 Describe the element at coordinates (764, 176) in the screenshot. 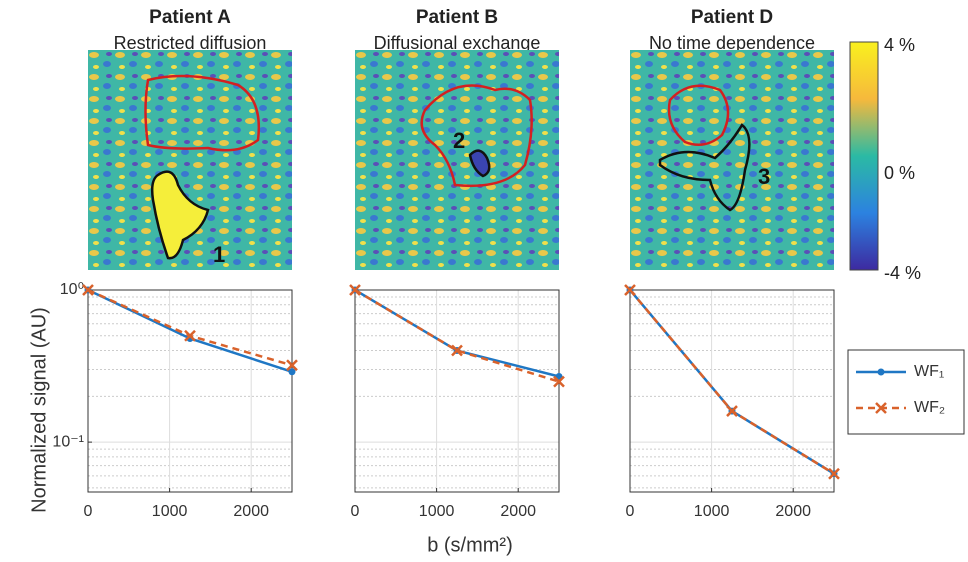

I see `region-label: 3` at that location.